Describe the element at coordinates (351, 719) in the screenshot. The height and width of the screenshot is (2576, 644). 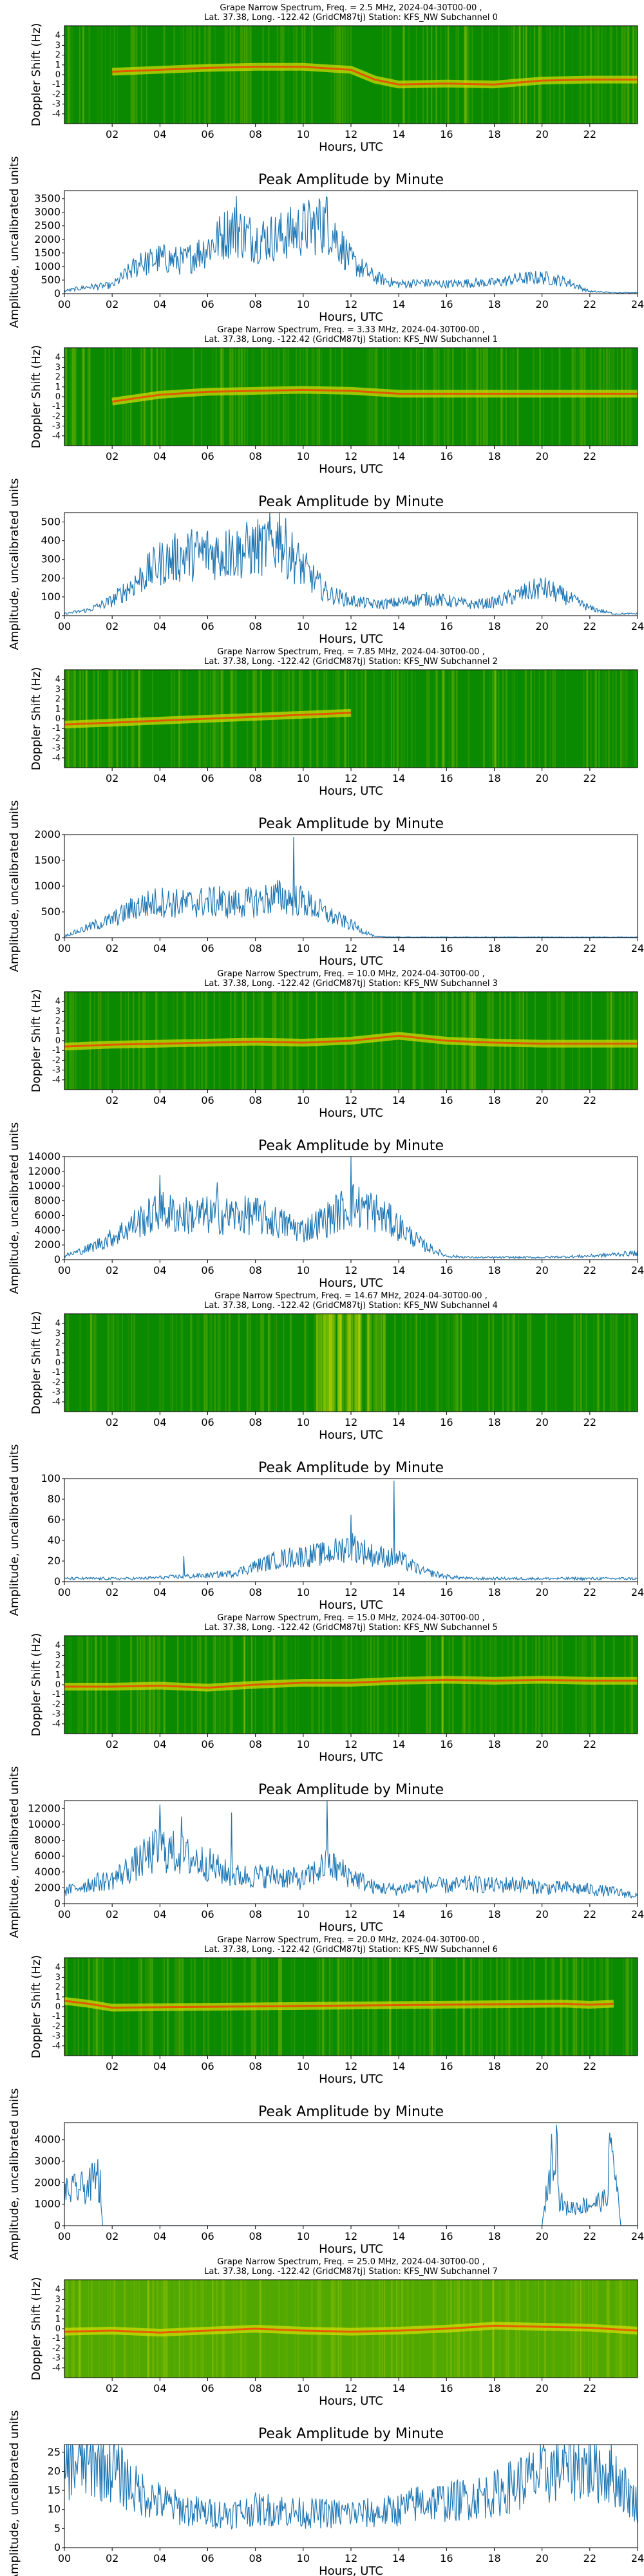
I see `spectrum-content` at that location.